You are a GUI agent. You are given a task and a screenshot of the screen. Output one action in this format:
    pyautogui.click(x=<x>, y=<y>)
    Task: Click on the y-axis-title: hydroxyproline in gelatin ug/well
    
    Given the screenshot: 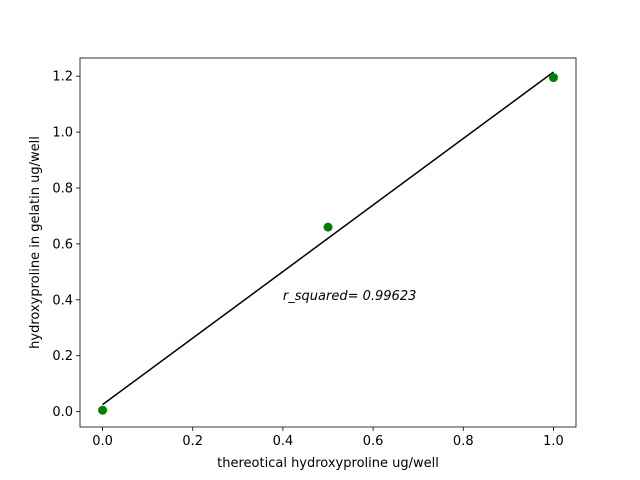 What is the action you would take?
    pyautogui.click(x=35, y=242)
    